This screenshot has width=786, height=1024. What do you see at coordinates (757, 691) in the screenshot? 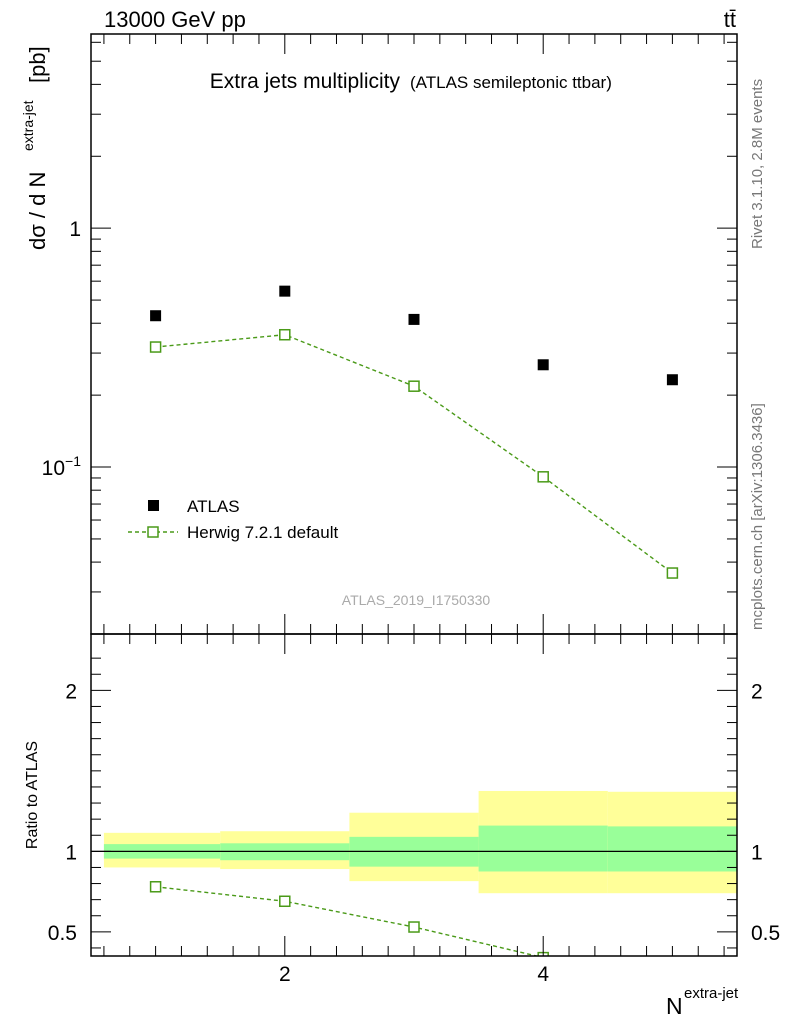
I see `ratio-y-tick-label-right: 2` at bounding box center [757, 691].